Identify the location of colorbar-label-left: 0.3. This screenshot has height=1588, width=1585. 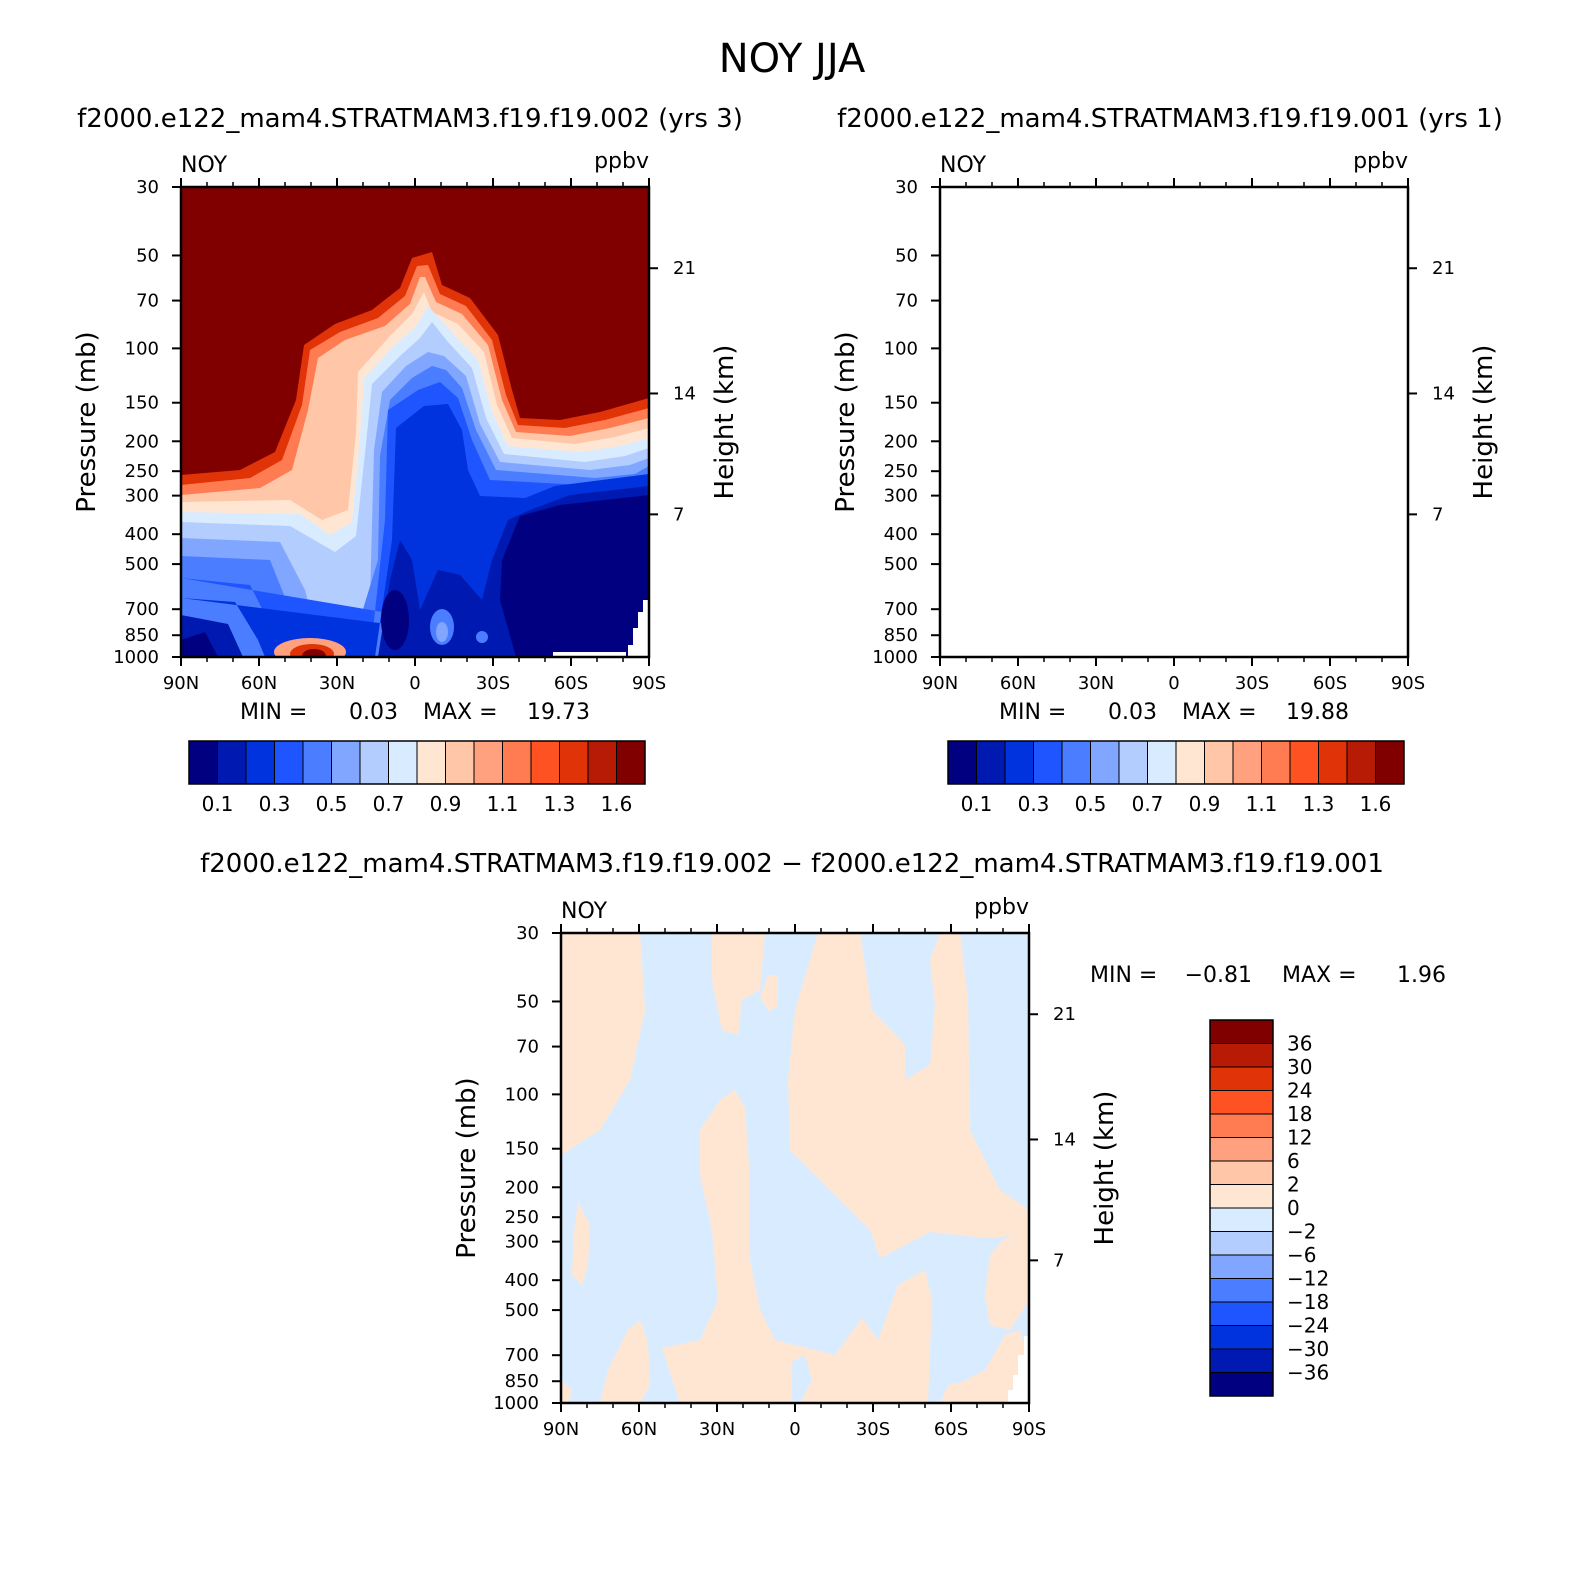
(275, 804).